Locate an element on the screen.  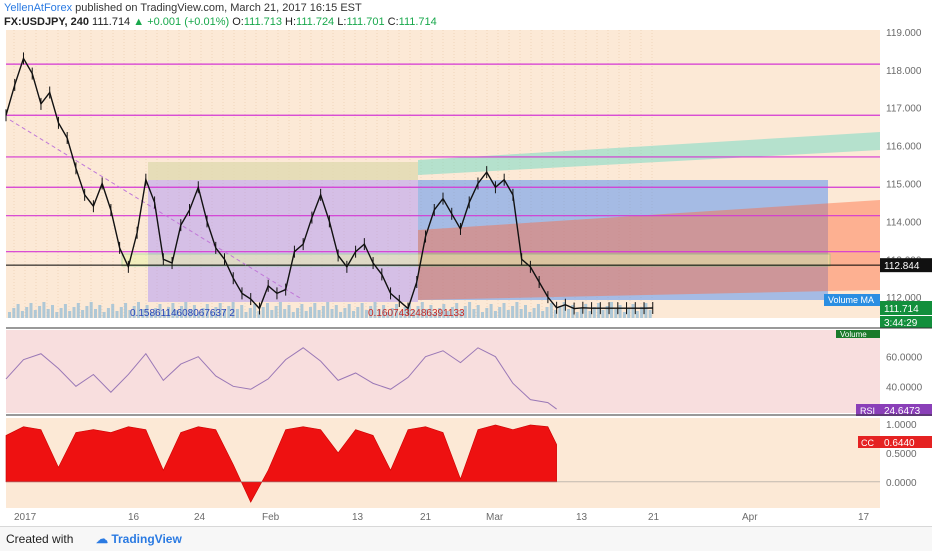
volume-ma-badge is located at coordinates (852, 299).